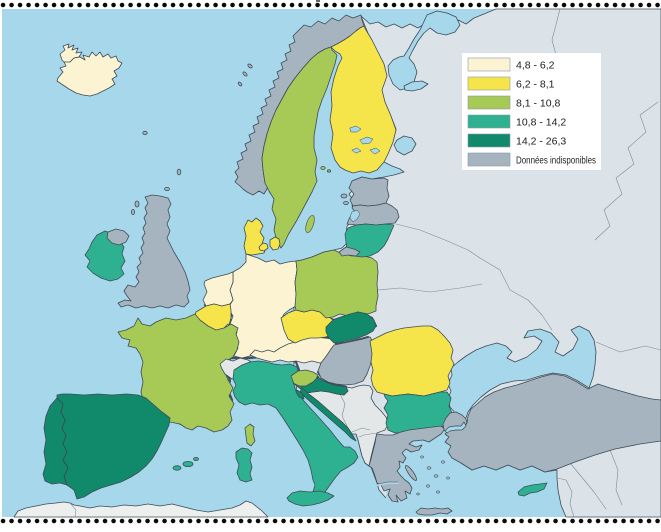 The width and height of the screenshot is (661, 532). What do you see at coordinates (535, 85) in the screenshot?
I see `svg-text: 6,2 - 8,1` at bounding box center [535, 85].